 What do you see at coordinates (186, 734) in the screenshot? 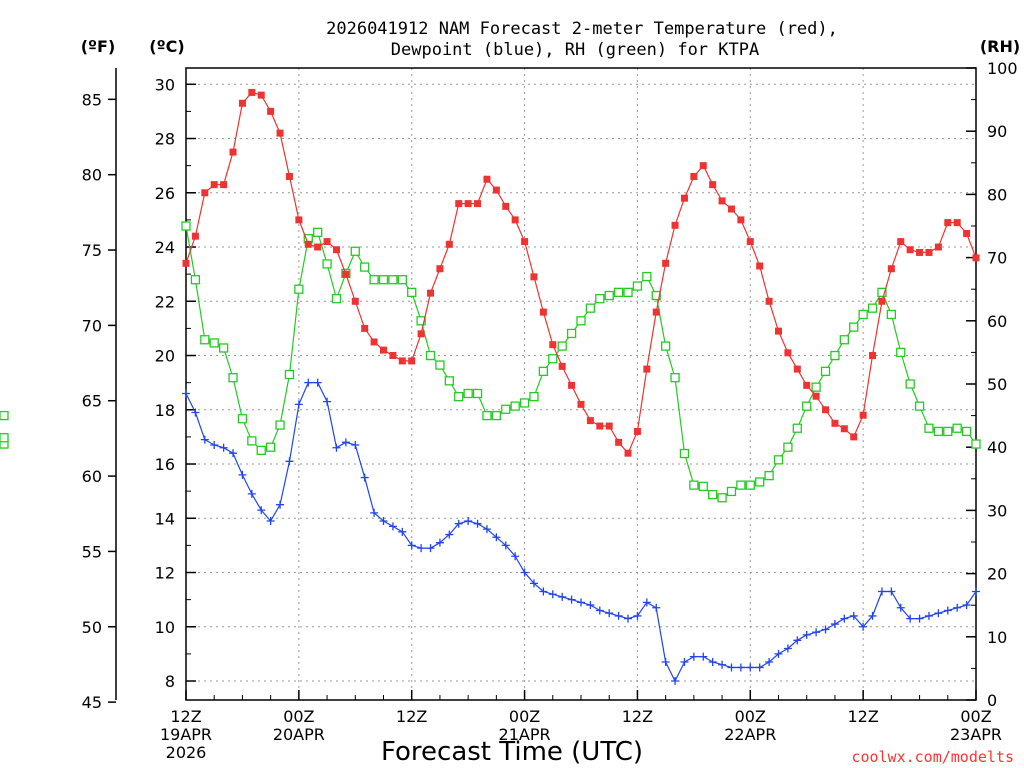
I see `time-tick-label: 19APR` at bounding box center [186, 734].